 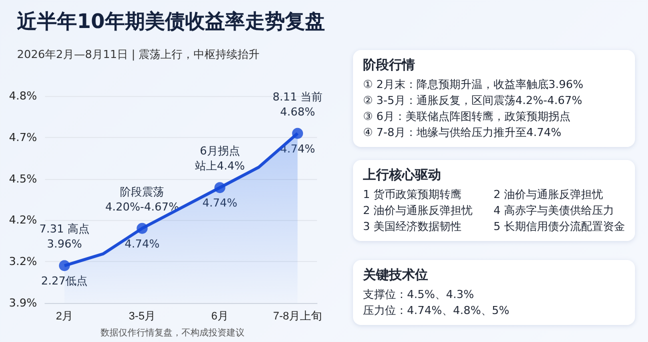 What do you see at coordinates (559, 227) in the screenshot?
I see `text: 5 长期信用债分流配置资金` at bounding box center [559, 227].